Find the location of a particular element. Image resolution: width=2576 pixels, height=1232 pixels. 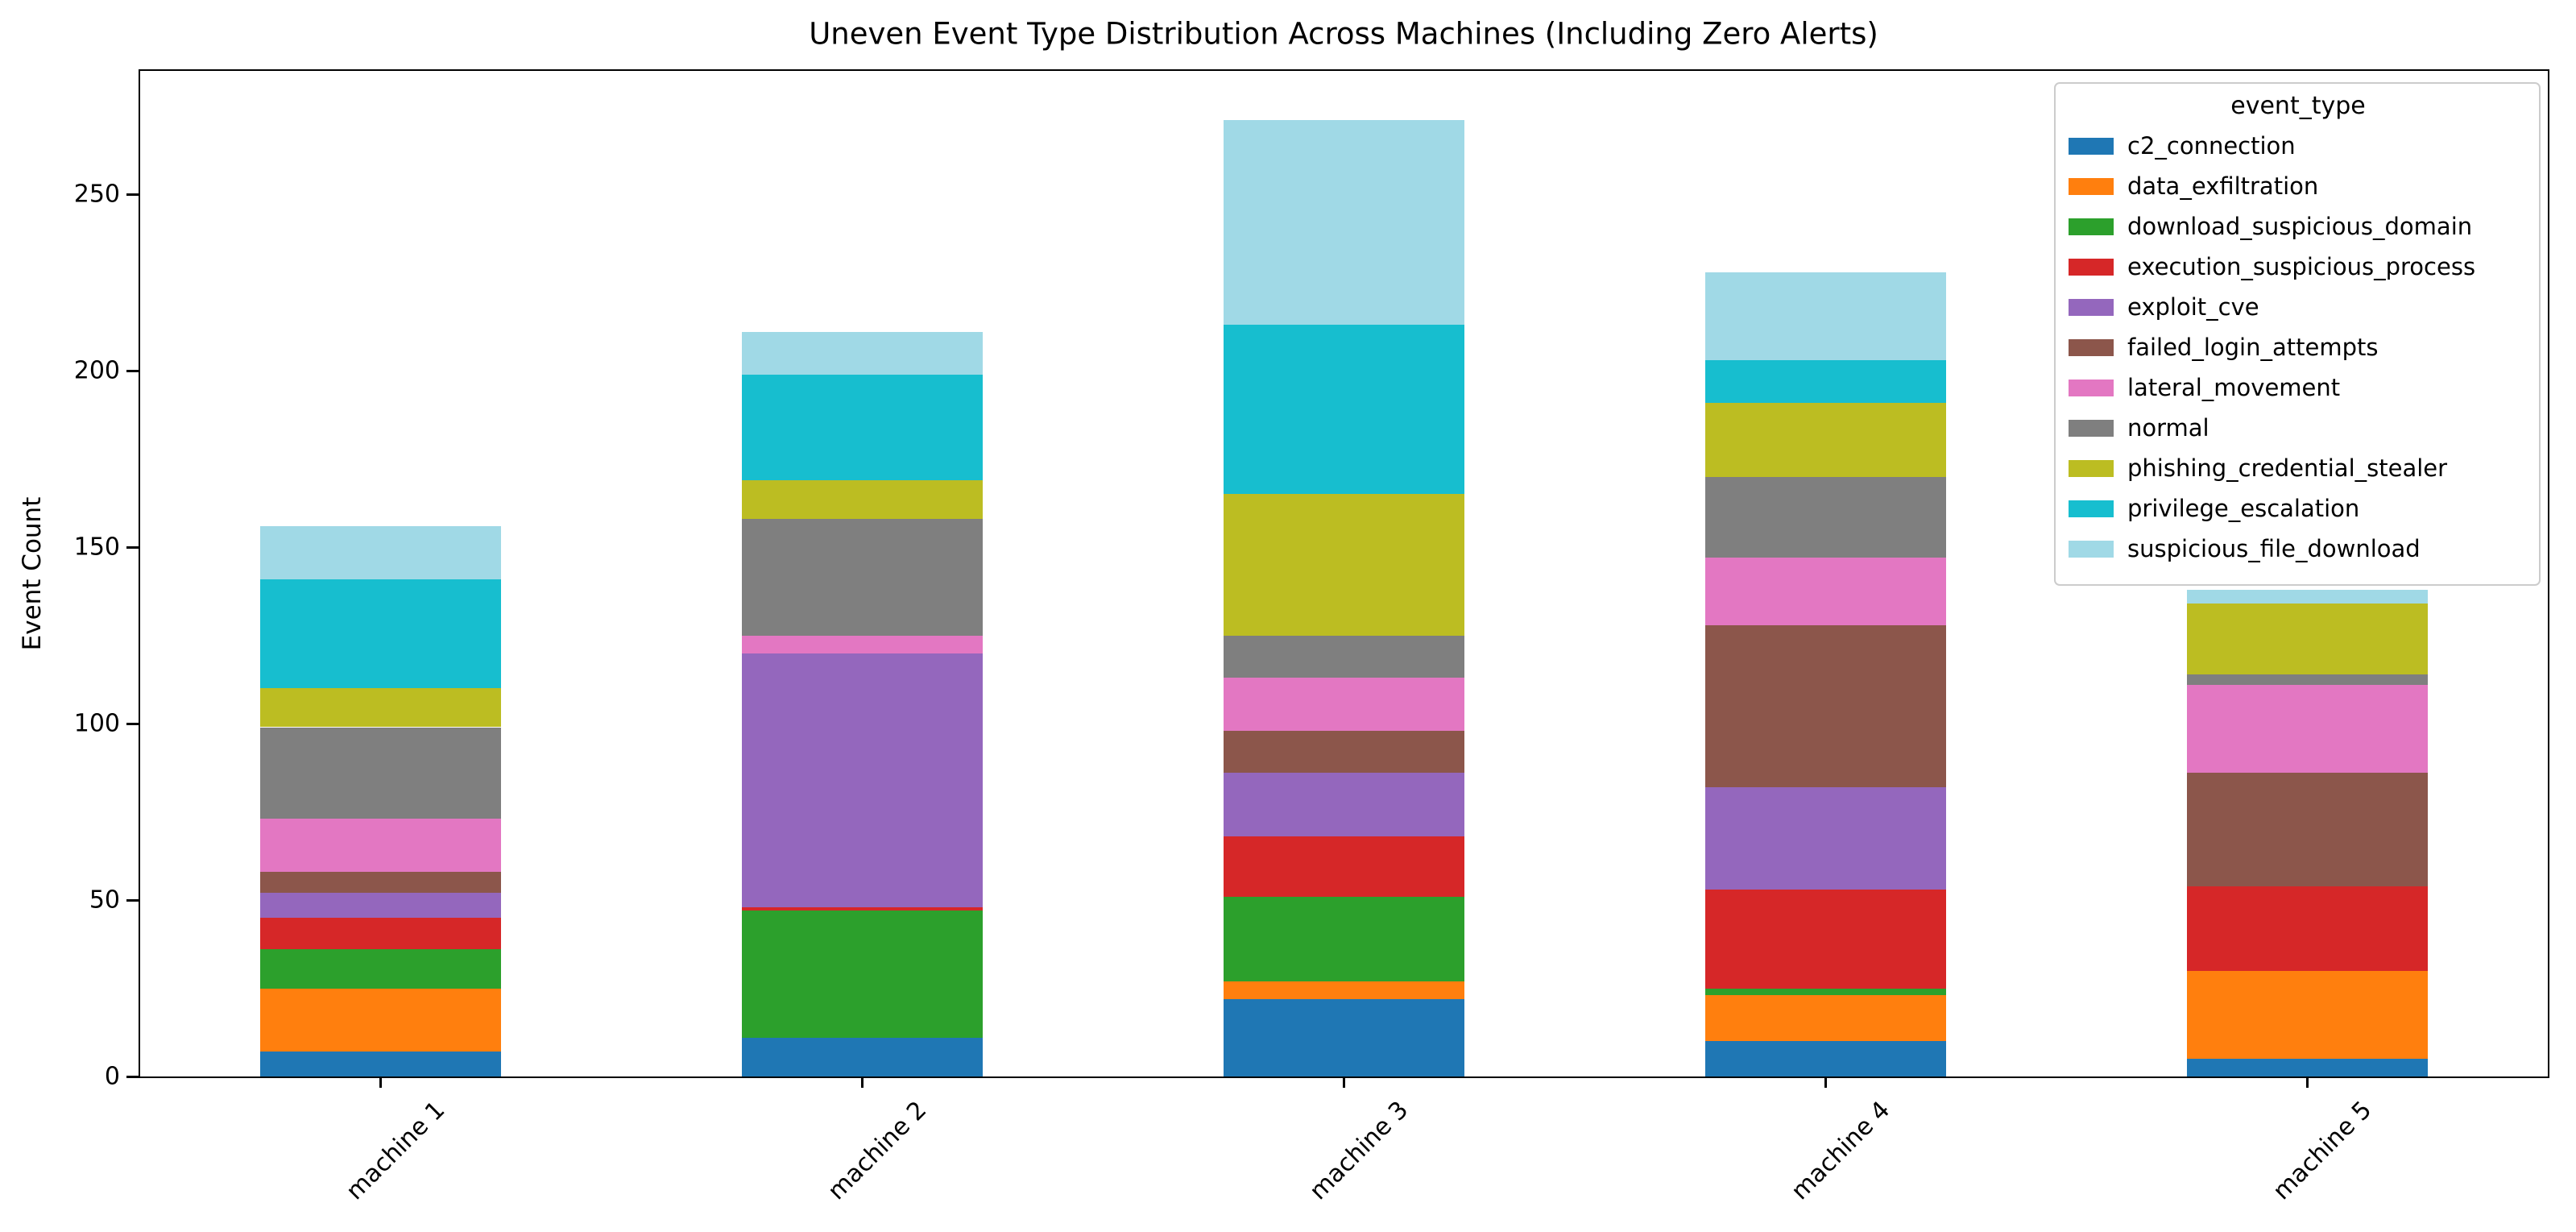

x-tick-label: machine 1 is located at coordinates (396, 1151).